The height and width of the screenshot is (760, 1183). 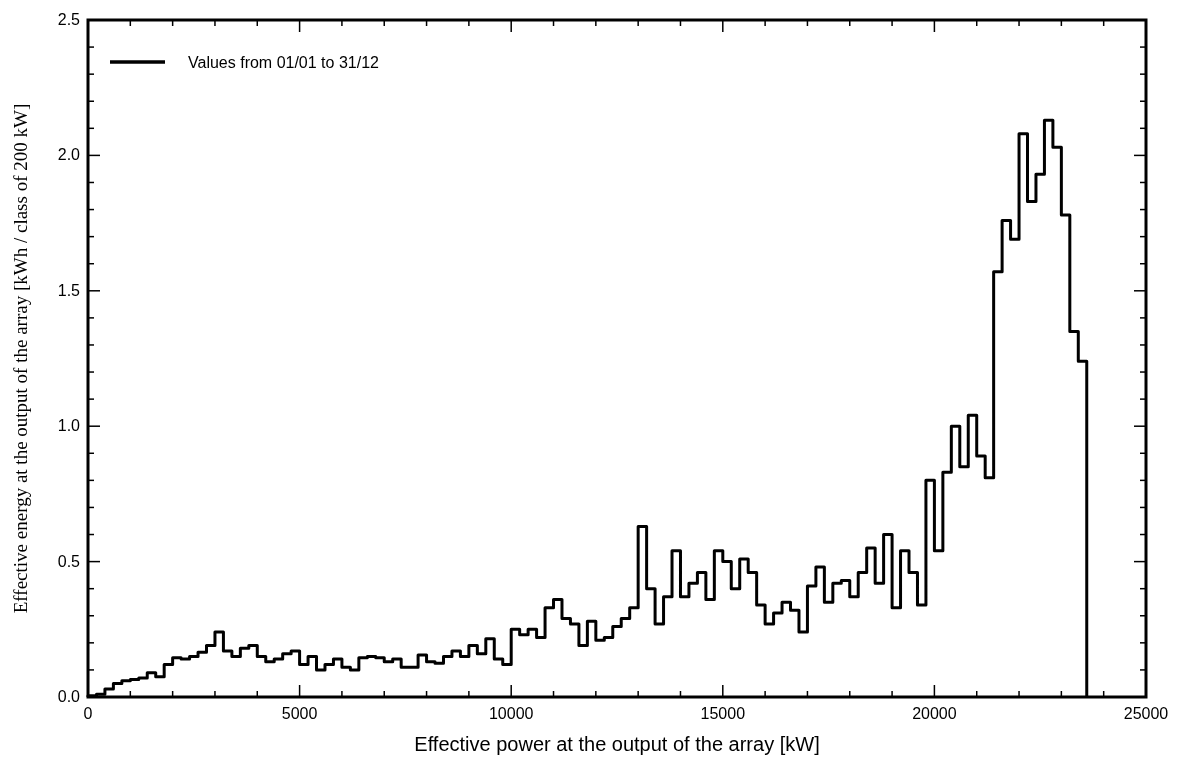 What do you see at coordinates (69, 696) in the screenshot?
I see `y-tick-label: 0.0` at bounding box center [69, 696].